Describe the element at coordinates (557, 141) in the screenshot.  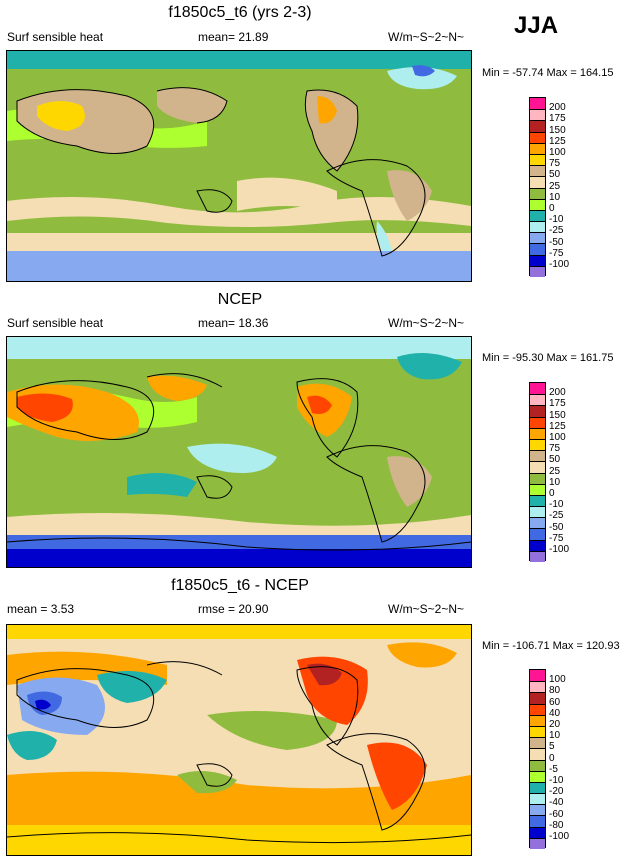
I see `colorbar-label: 125` at that location.